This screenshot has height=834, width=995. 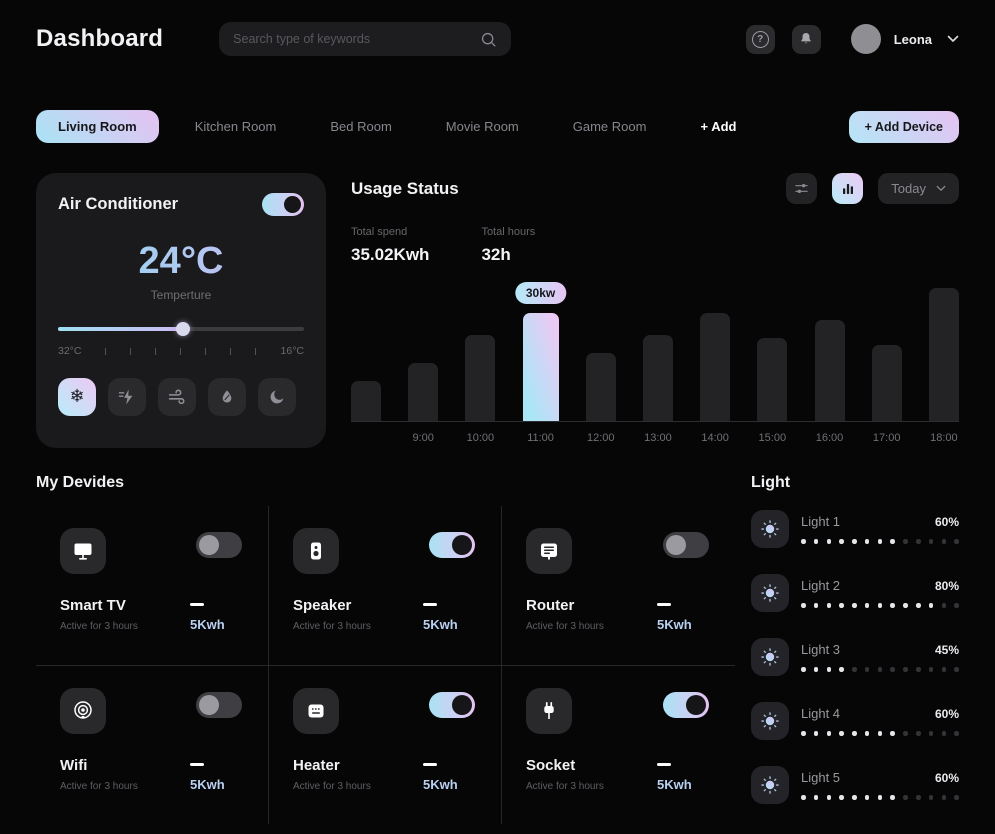 What do you see at coordinates (183, 329) in the screenshot?
I see `slider-thumb` at bounding box center [183, 329].